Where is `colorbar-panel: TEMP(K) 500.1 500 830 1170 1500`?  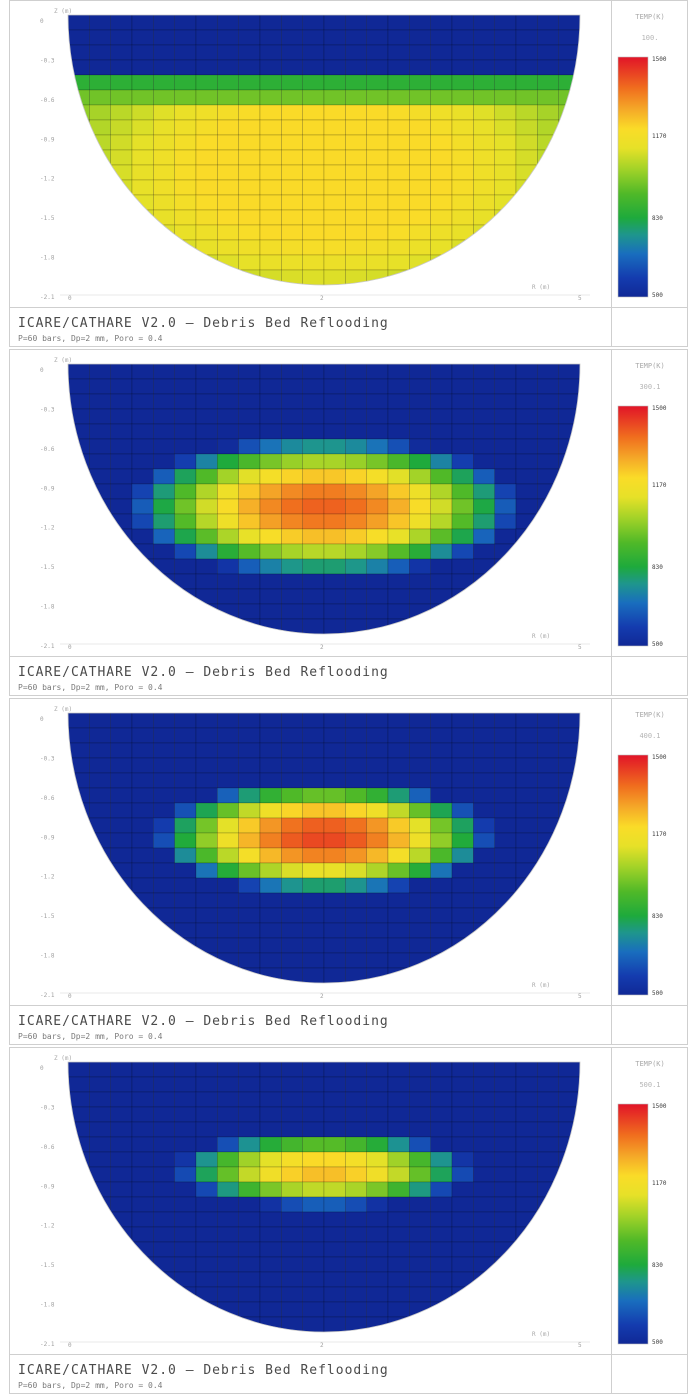
colorbar-panel: TEMP(K) 500.1 500 830 1170 1500 is located at coordinates (650, 1201).